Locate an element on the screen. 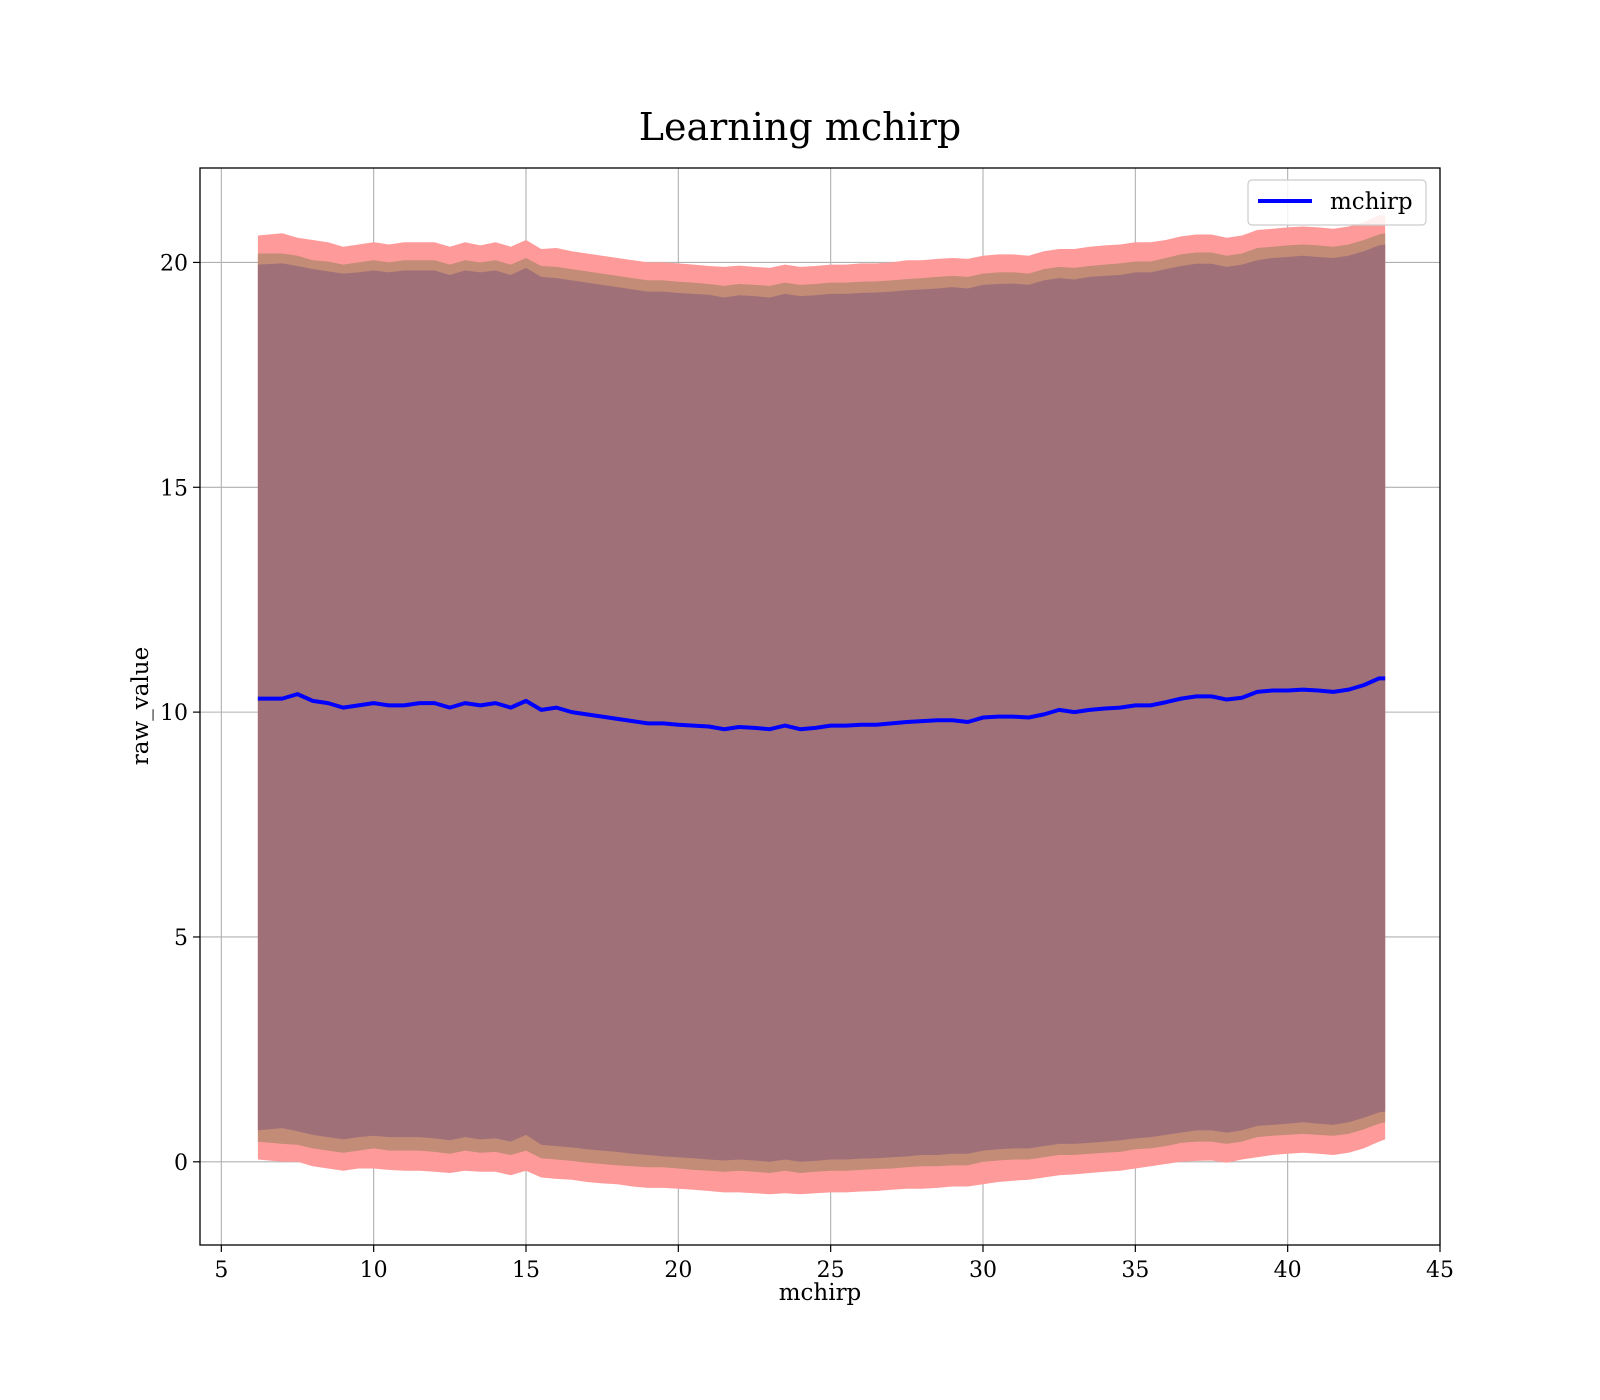 The width and height of the screenshot is (1600, 1400). y-tick-label: 20 is located at coordinates (174, 263).